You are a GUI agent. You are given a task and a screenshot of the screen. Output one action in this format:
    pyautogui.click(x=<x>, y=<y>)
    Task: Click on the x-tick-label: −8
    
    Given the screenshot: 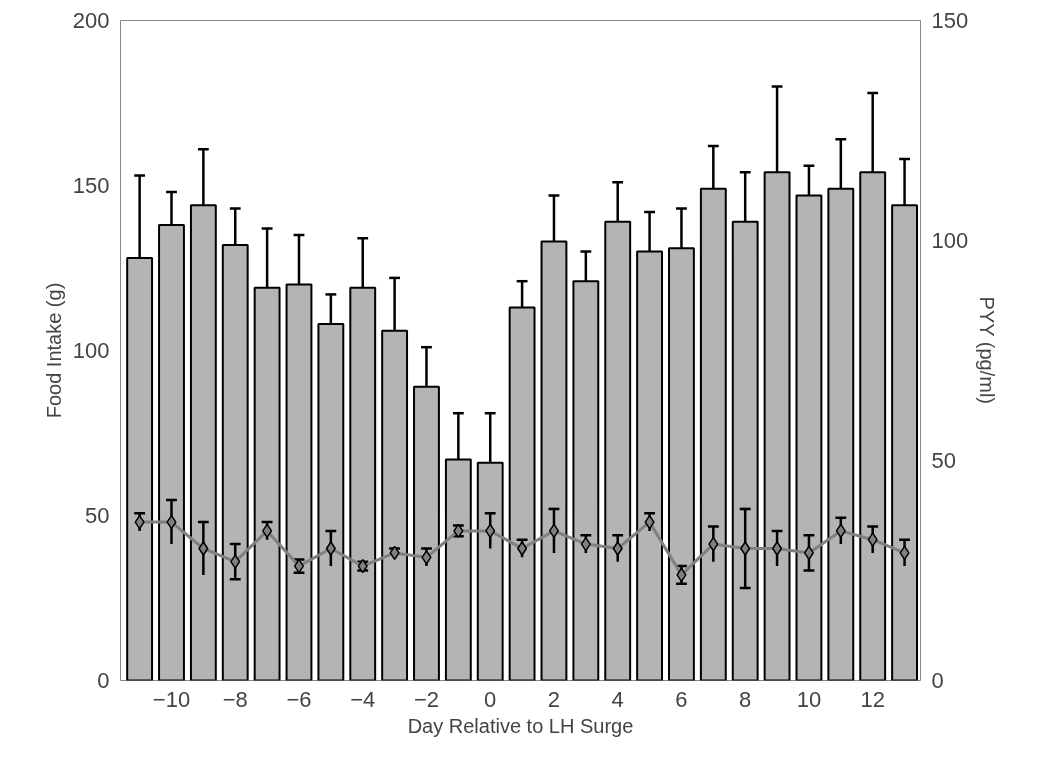 What is the action you would take?
    pyautogui.click(x=235, y=699)
    